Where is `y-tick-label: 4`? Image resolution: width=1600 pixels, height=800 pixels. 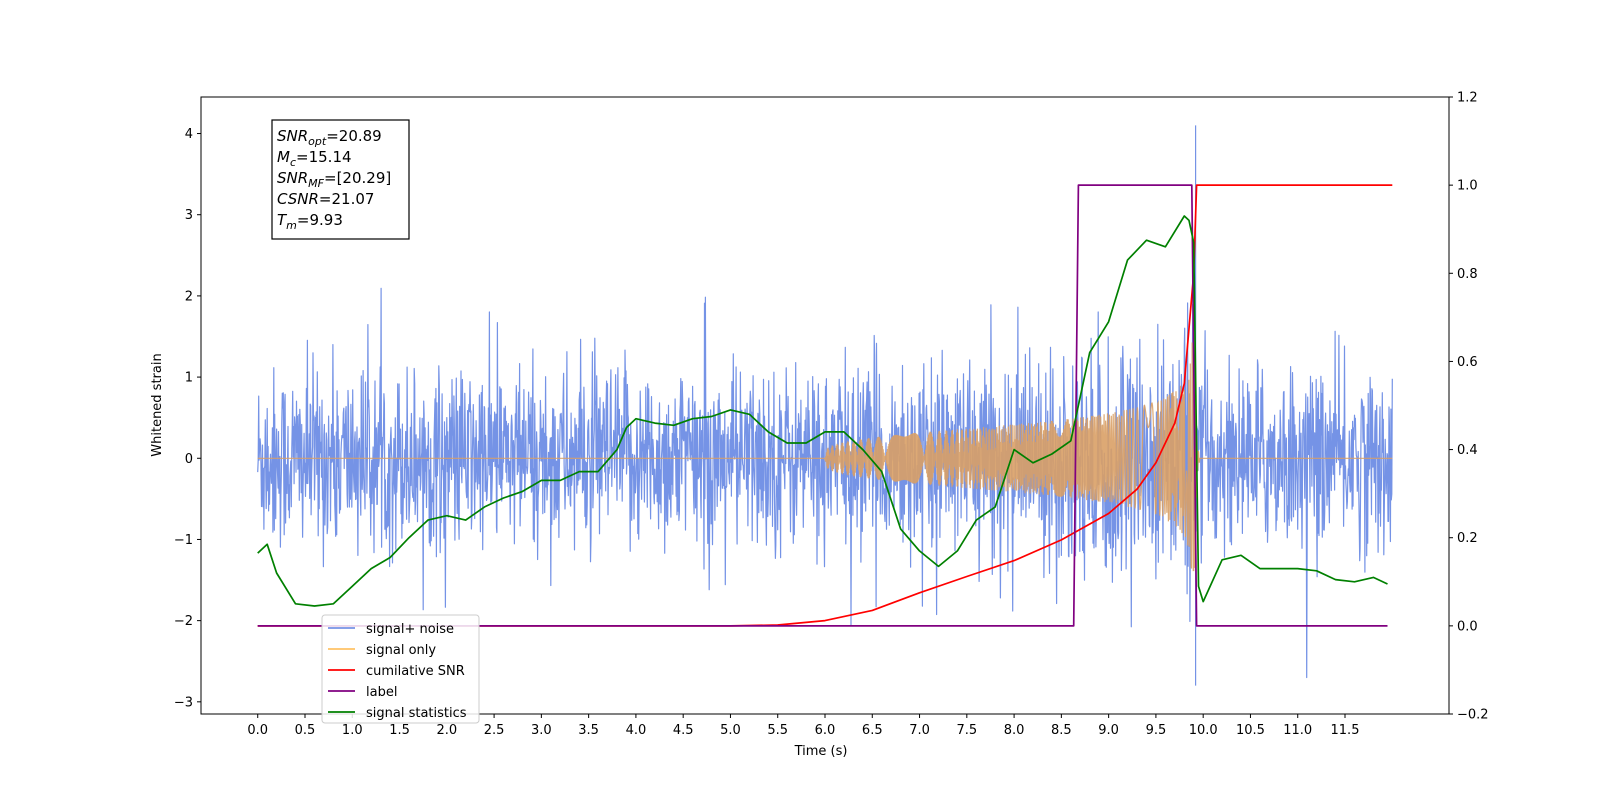
y-tick-label: 4 is located at coordinates (189, 134).